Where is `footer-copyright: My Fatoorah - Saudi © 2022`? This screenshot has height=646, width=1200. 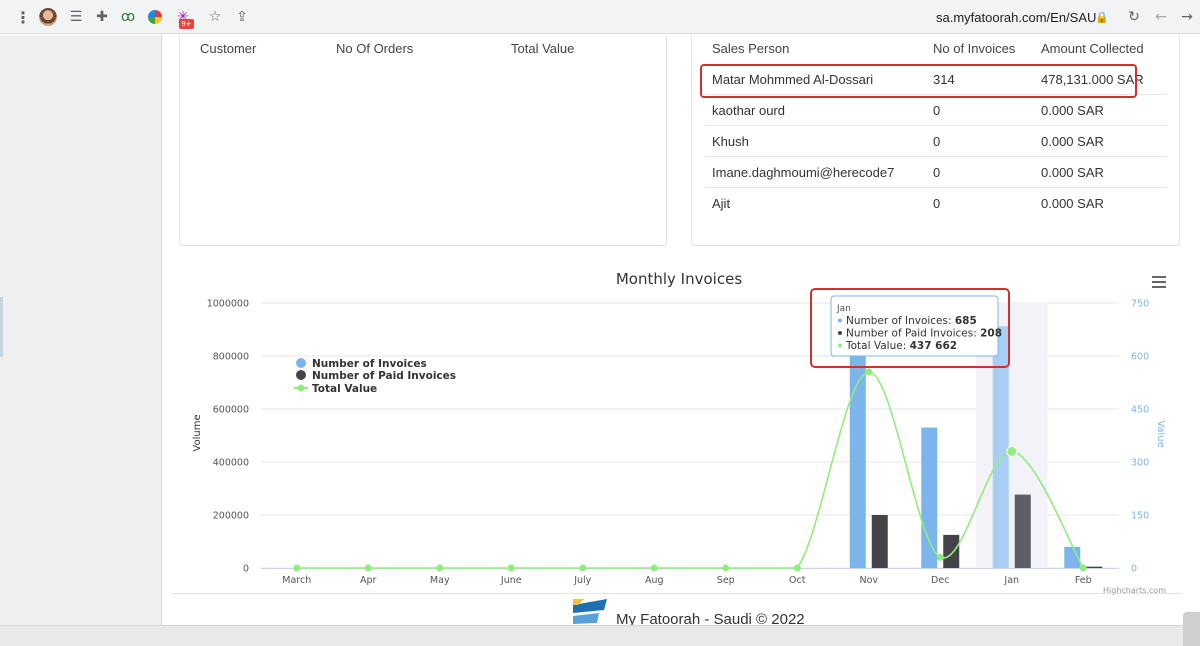
footer-copyright: My Fatoorah - Saudi © 2022 is located at coordinates (710, 619).